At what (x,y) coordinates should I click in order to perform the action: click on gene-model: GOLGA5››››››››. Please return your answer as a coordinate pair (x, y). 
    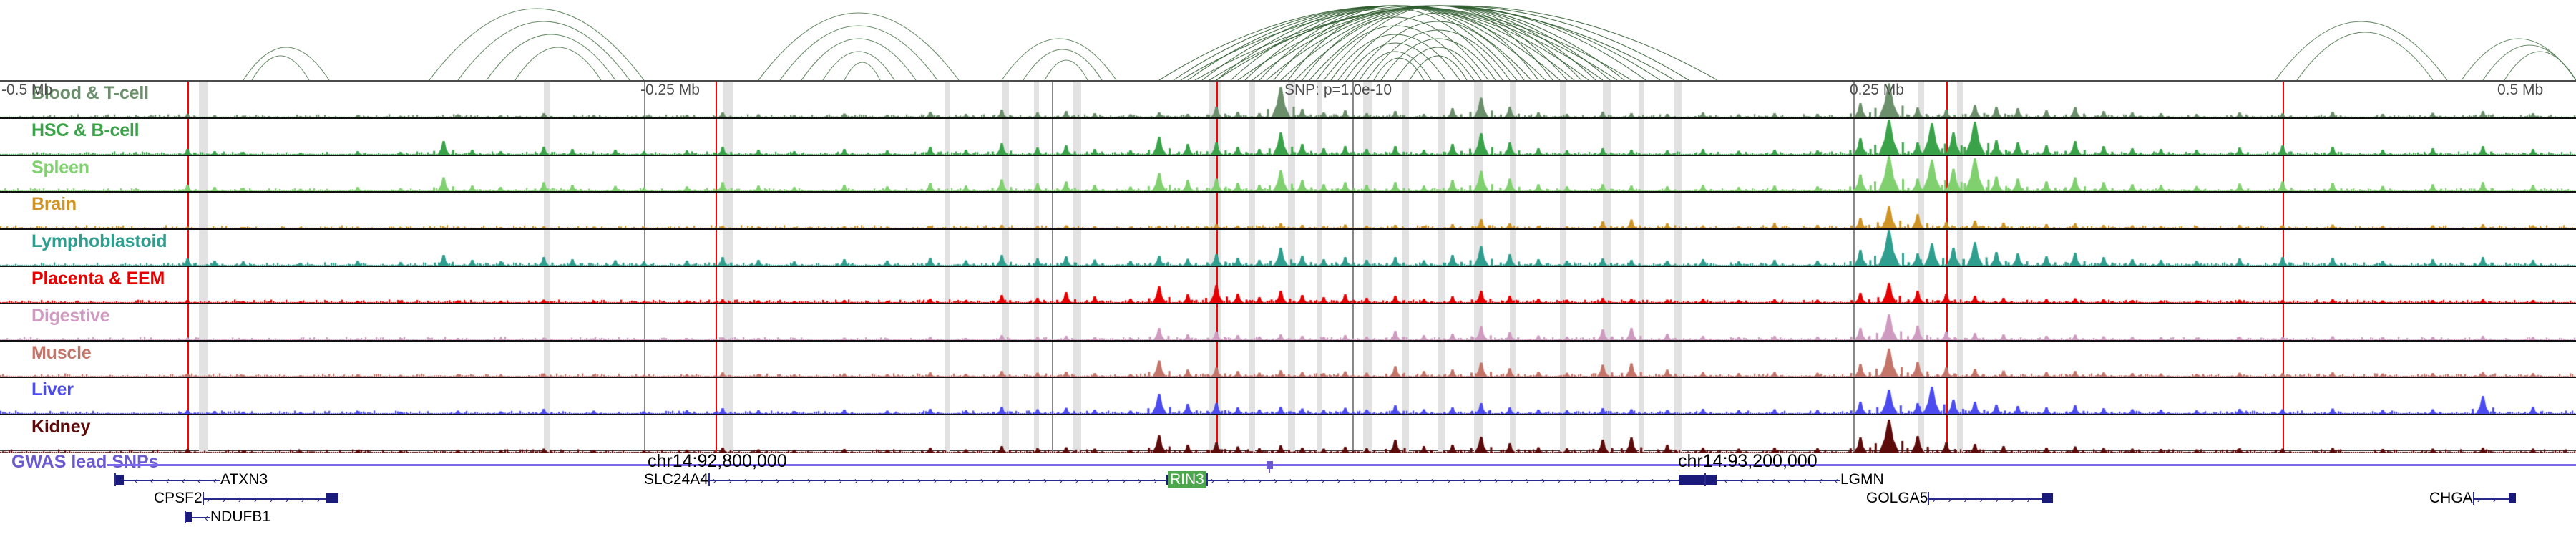
    Looking at the image, I should click on (1960, 498).